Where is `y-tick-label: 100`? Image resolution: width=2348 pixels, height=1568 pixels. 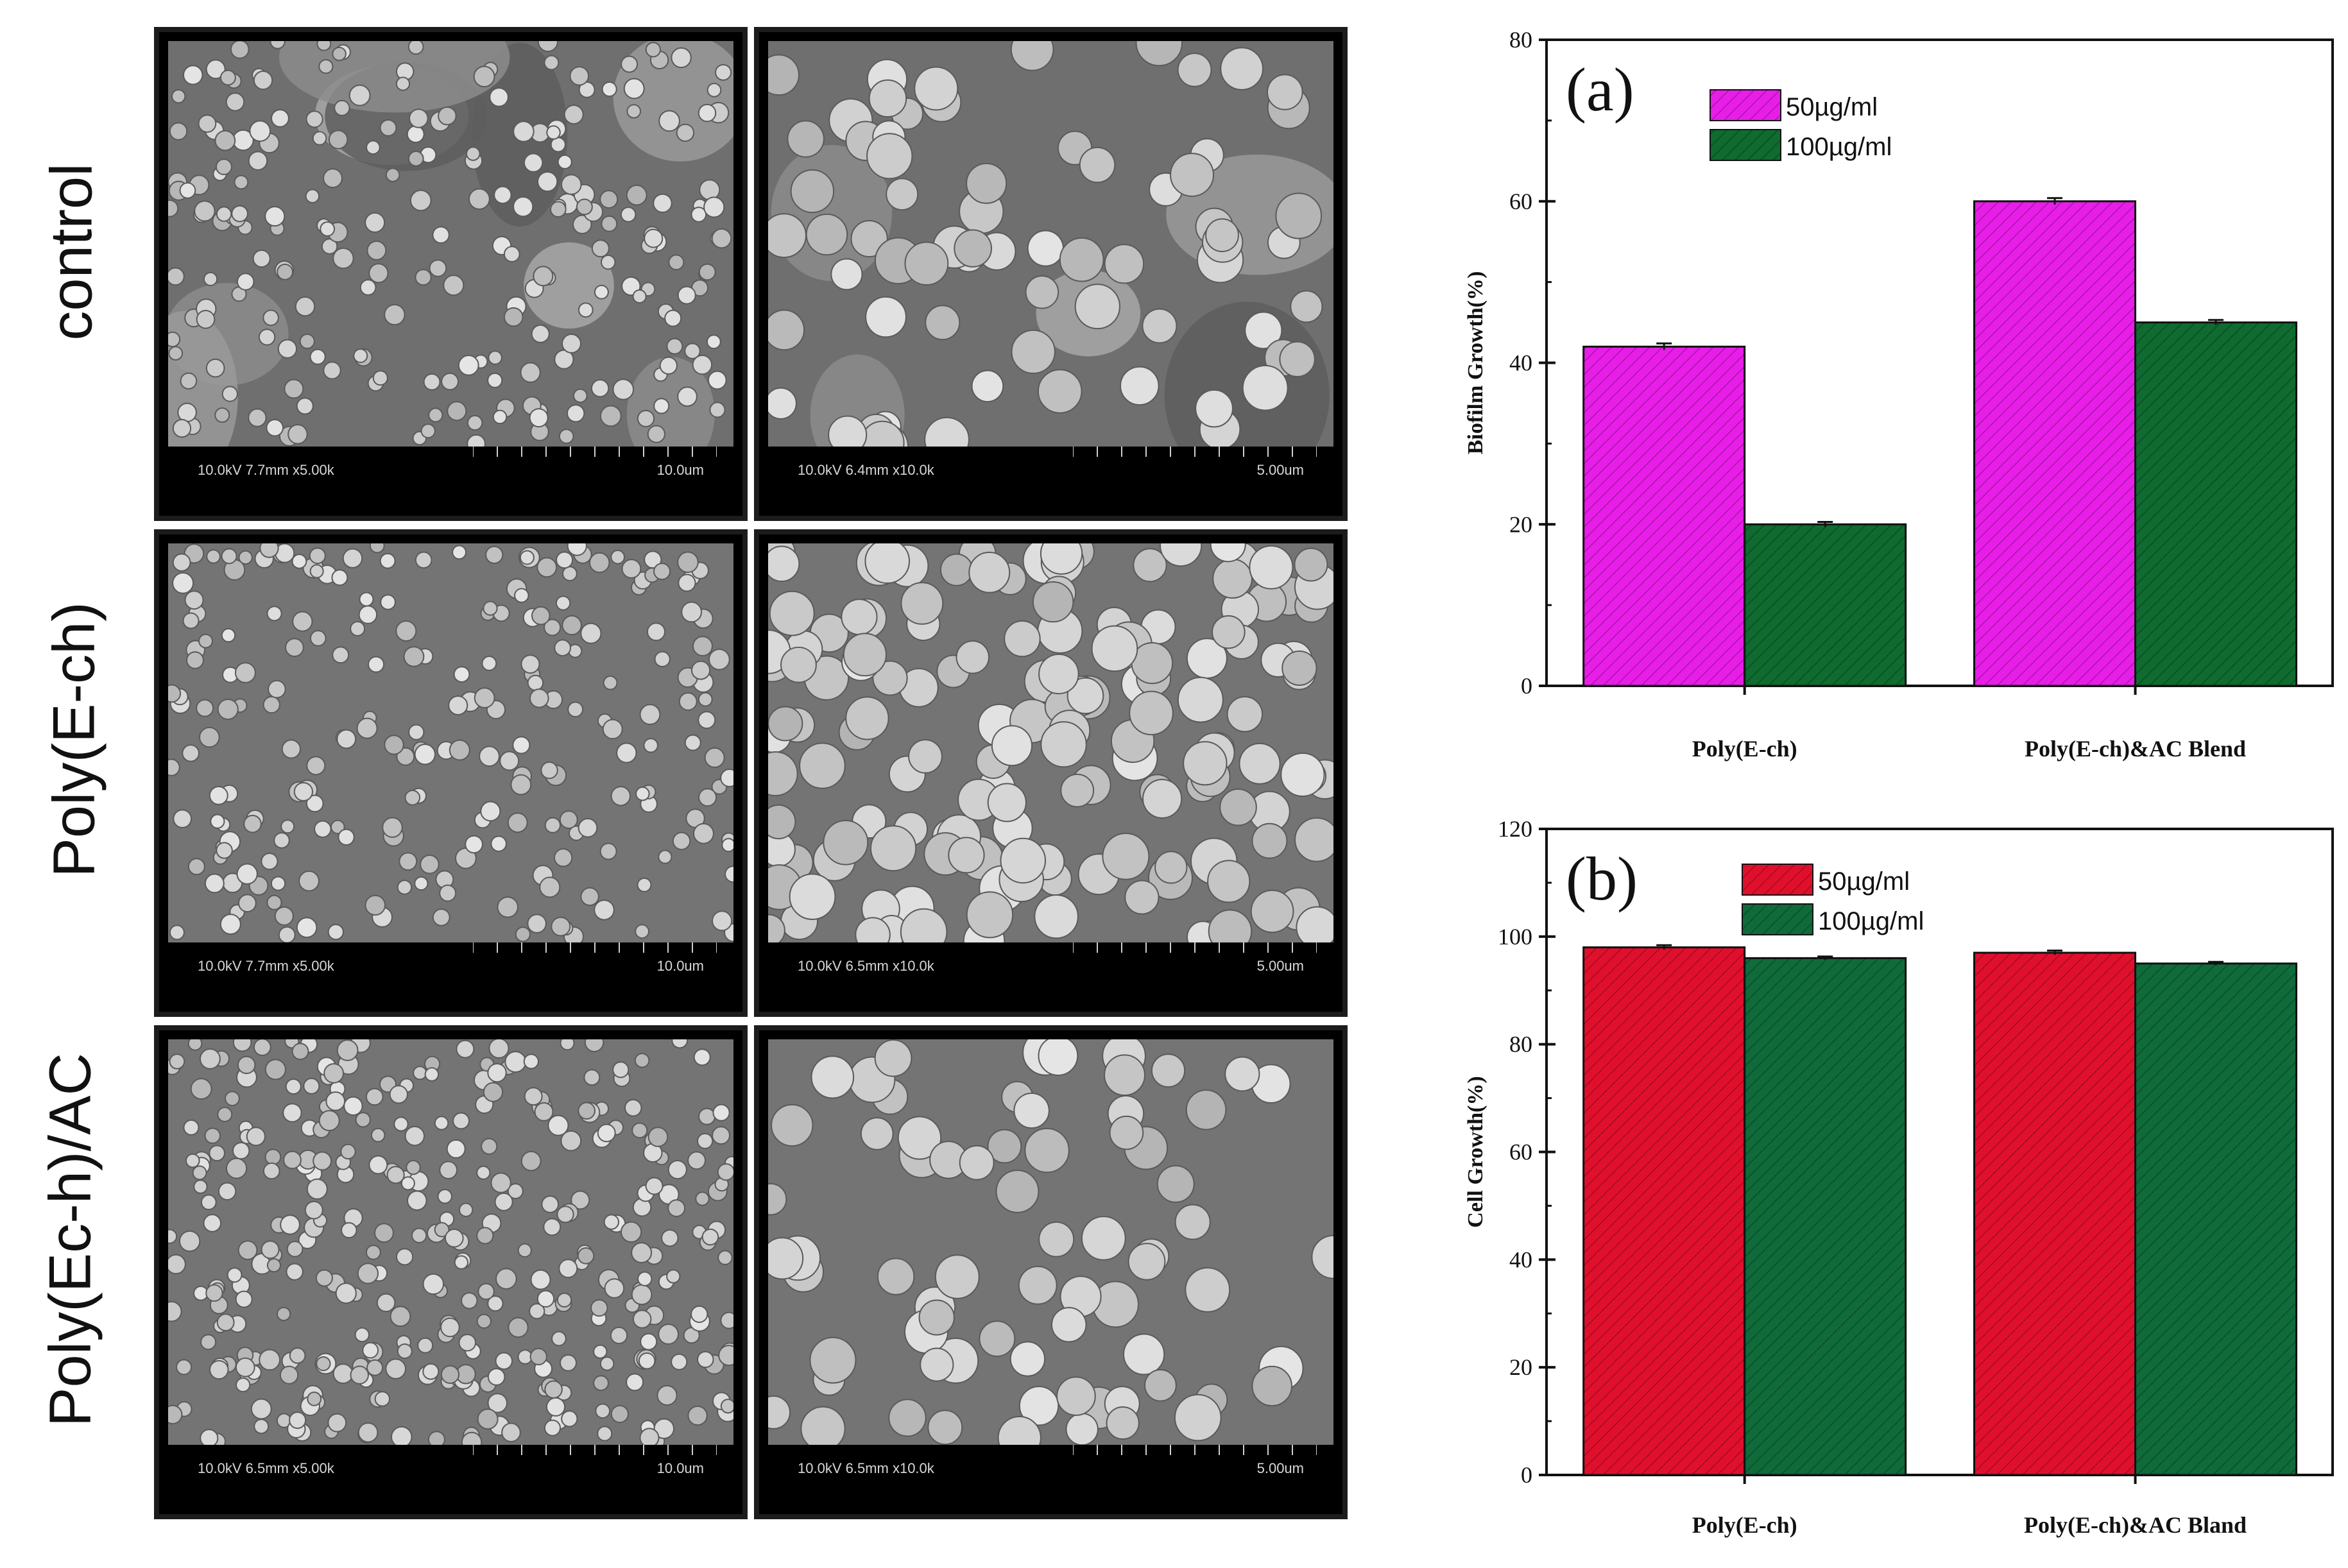 y-tick-label: 100 is located at coordinates (1515, 937).